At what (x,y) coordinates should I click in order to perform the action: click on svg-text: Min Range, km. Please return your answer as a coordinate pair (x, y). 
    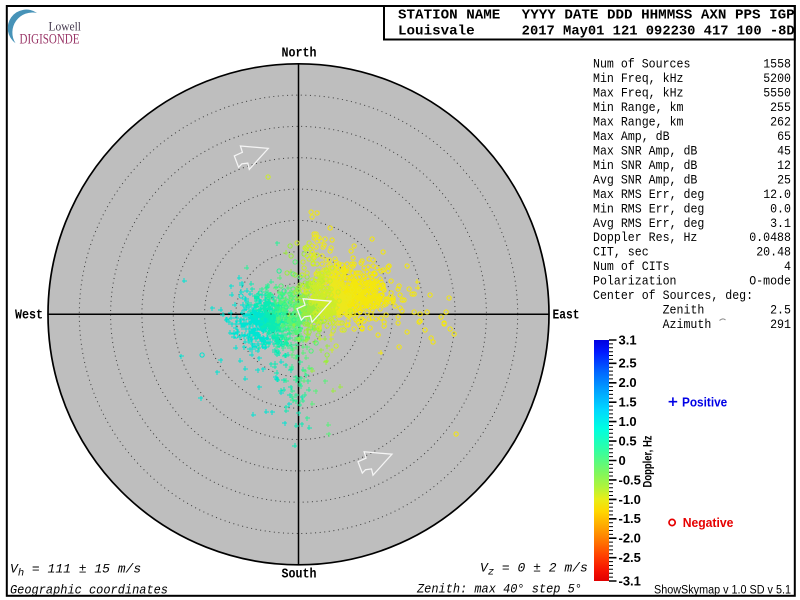
    Looking at the image, I should click on (638, 107).